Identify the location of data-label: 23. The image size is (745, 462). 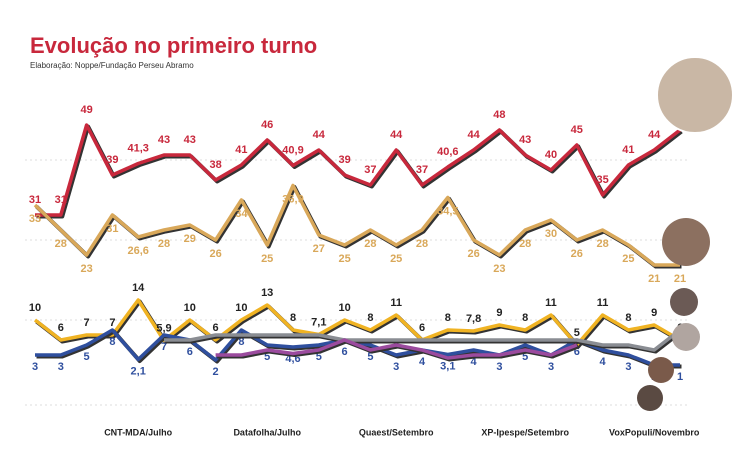
(499, 269).